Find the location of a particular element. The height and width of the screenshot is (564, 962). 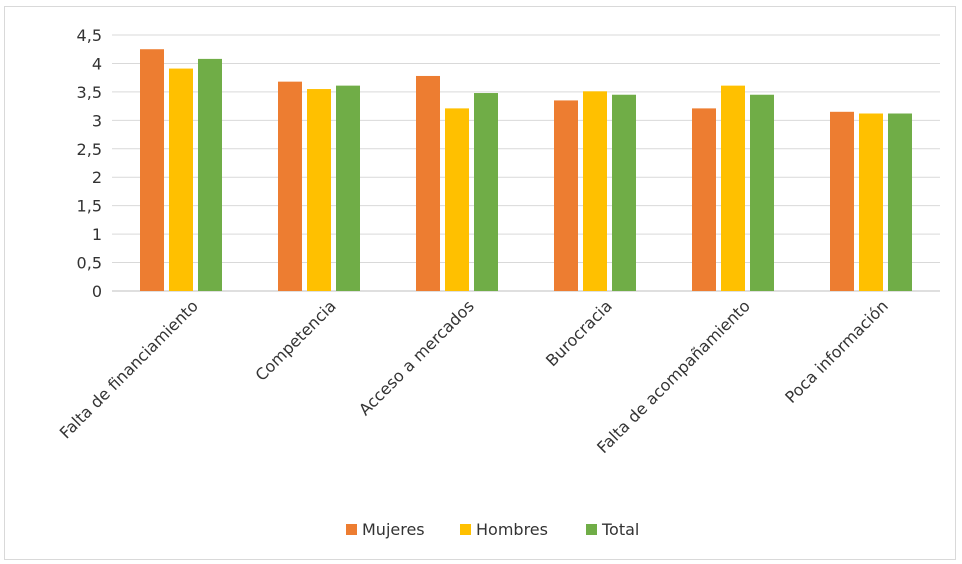

legend-label-hombres: Hombres is located at coordinates (512, 529).